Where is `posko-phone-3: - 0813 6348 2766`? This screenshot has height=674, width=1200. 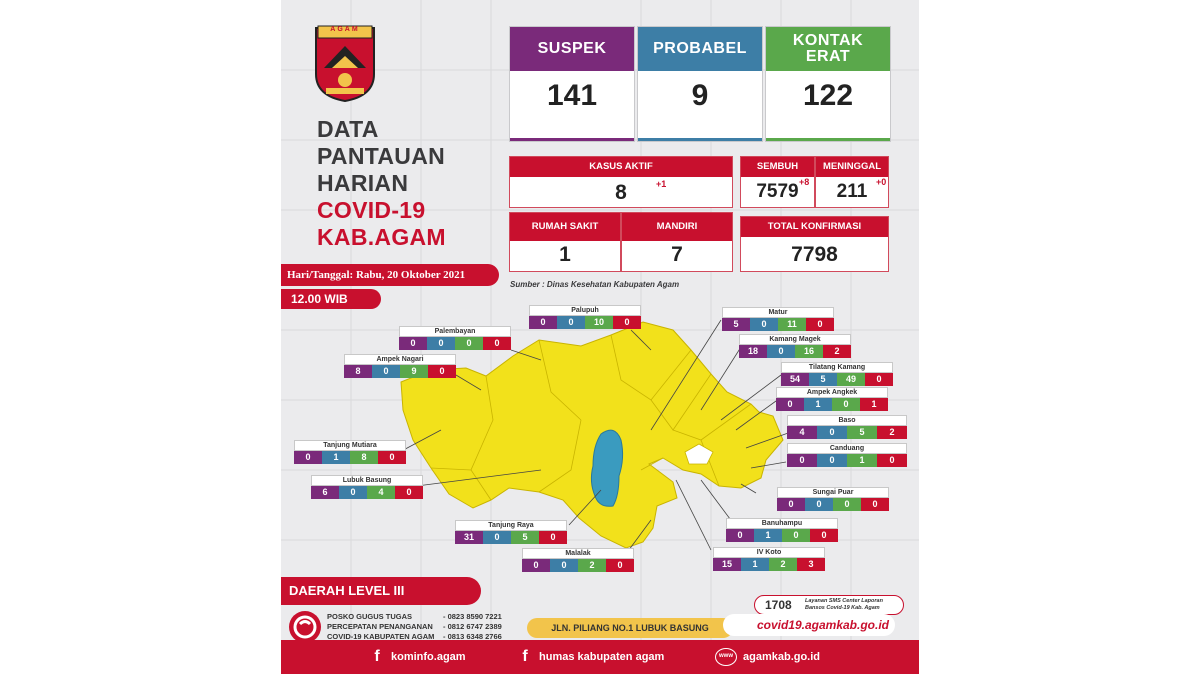 posko-phone-3: - 0813 6348 2766 is located at coordinates (472, 636).